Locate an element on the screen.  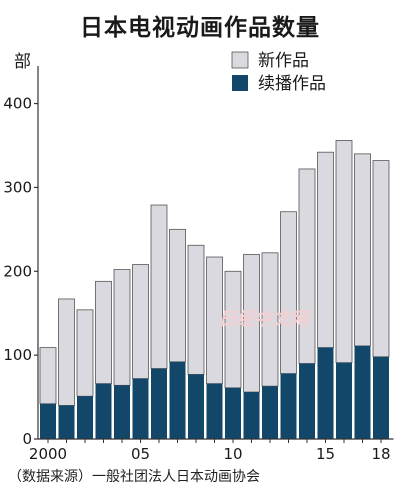
bar-new-2003 is located at coordinates (103, 332).